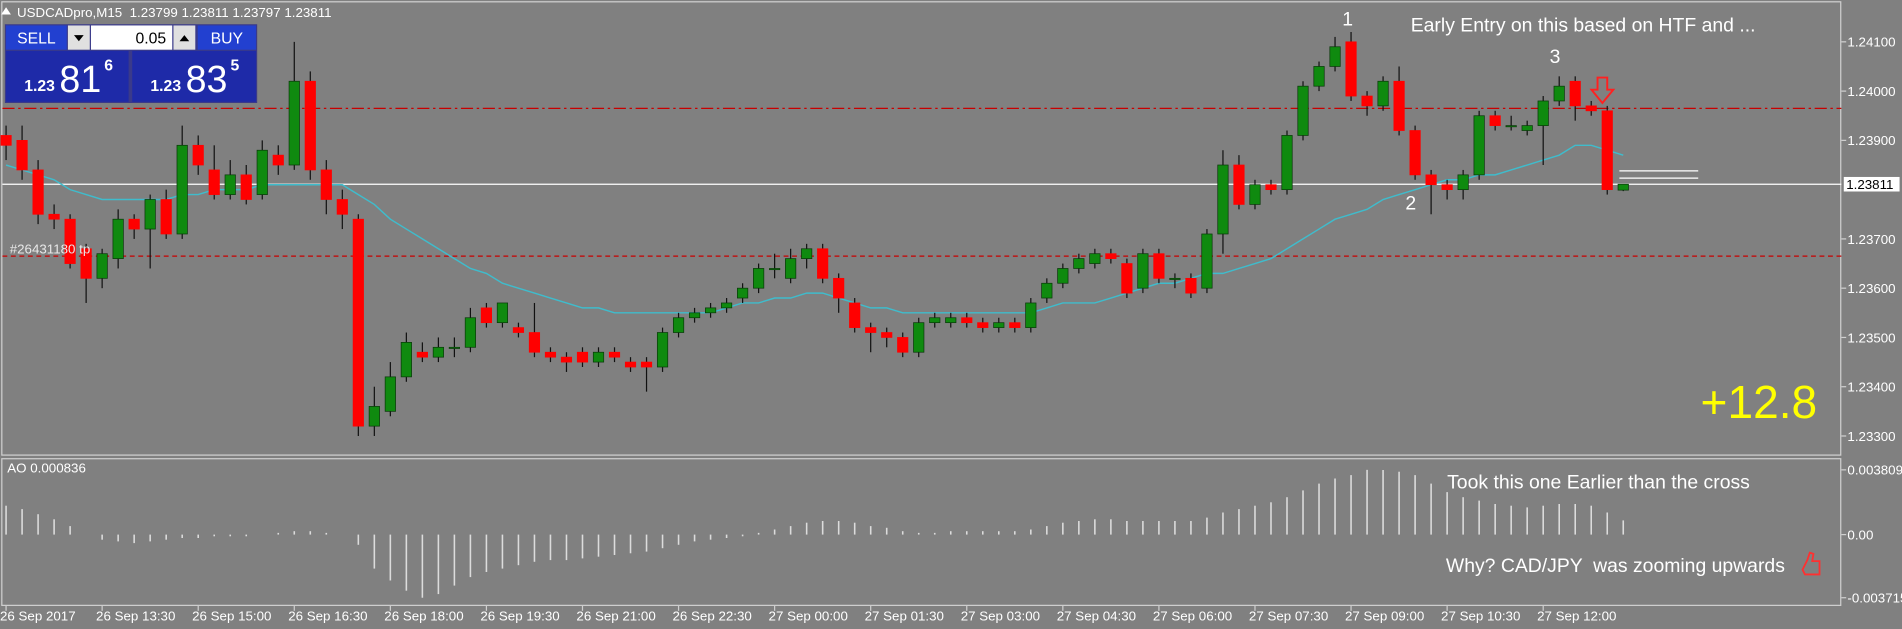 Image resolution: width=1902 pixels, height=629 pixels. Describe the element at coordinates (1871, 239) in the screenshot. I see `y-tick-label: 1.23700` at that location.